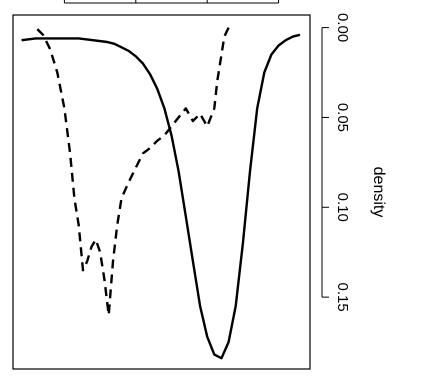 This screenshot has width=425, height=382. What do you see at coordinates (342, 117) in the screenshot?
I see `y-tick-label: 0.05` at bounding box center [342, 117].